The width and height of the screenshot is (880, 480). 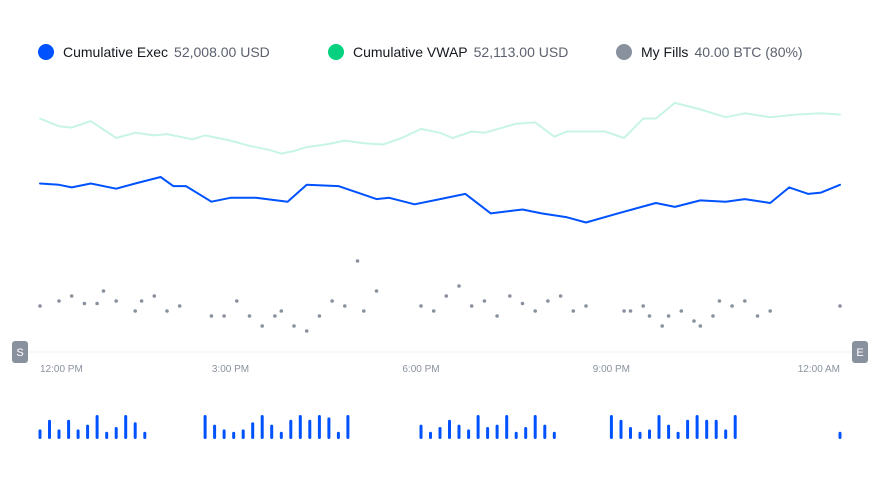 What do you see at coordinates (440, 296) in the screenshot?
I see `fills-scatter-group` at bounding box center [440, 296].